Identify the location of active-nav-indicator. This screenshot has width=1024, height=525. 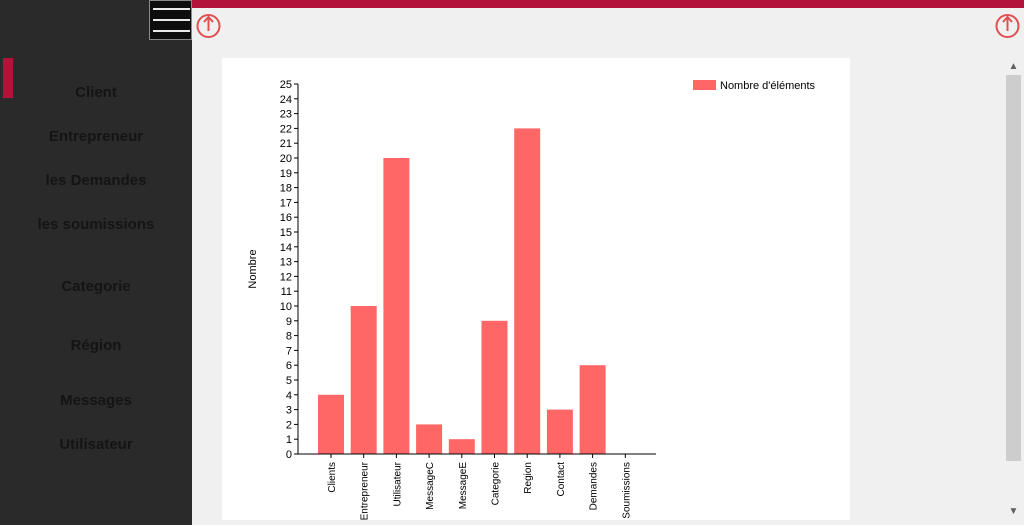
(8, 78).